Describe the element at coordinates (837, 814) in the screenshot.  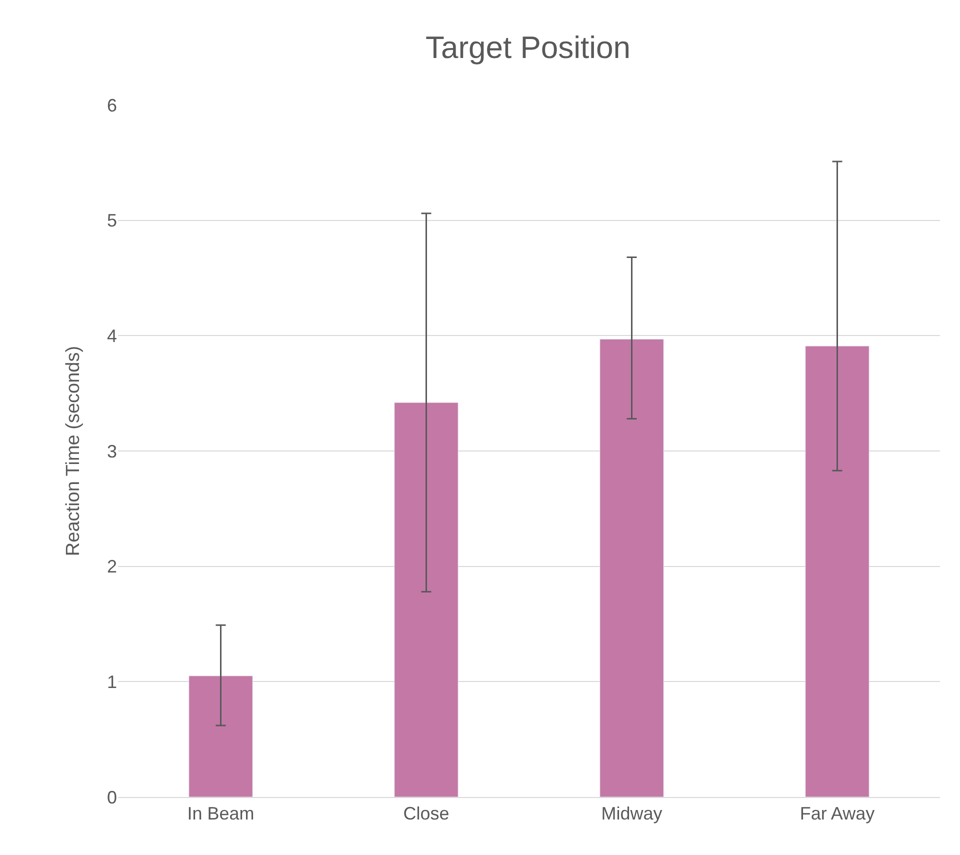
I see `x-tick-label: Far Away` at that location.